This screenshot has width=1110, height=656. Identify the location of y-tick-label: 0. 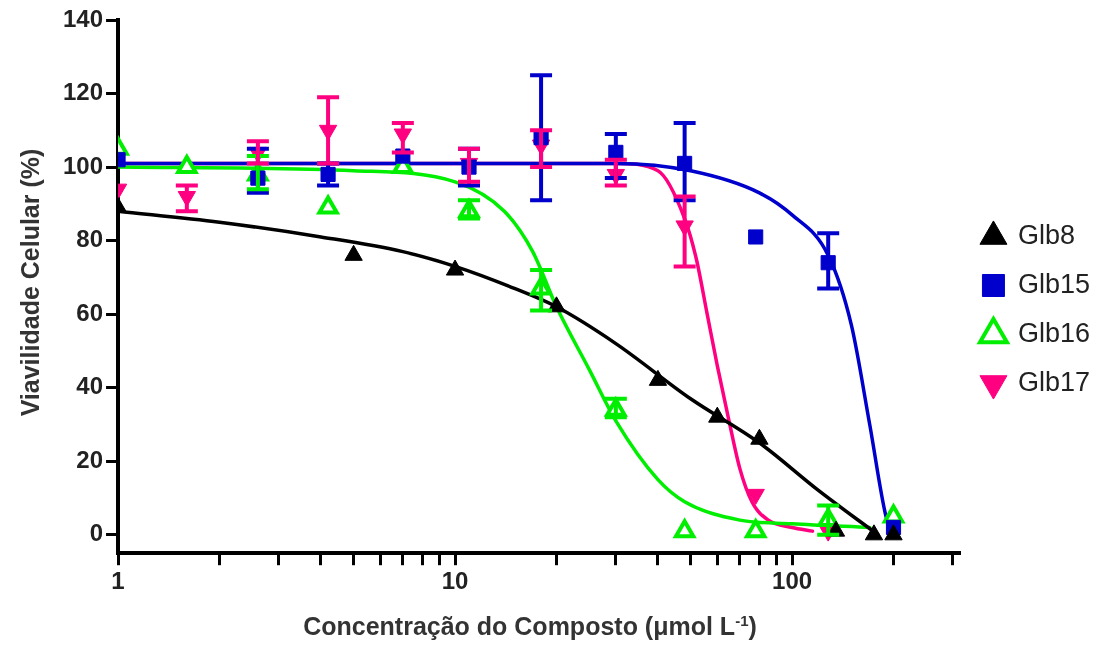
(96, 533).